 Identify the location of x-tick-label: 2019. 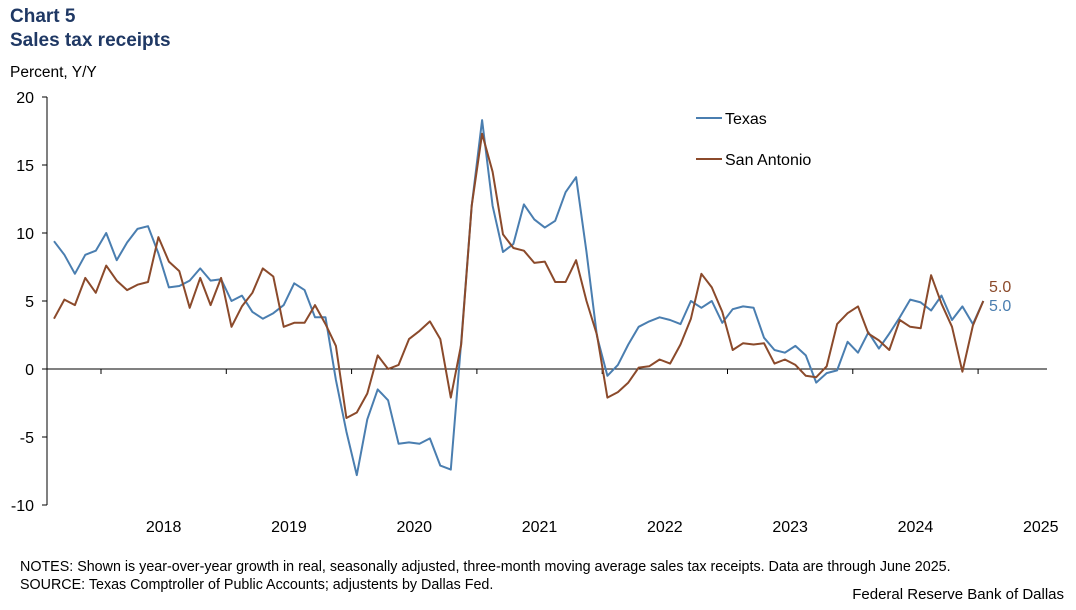
(289, 527).